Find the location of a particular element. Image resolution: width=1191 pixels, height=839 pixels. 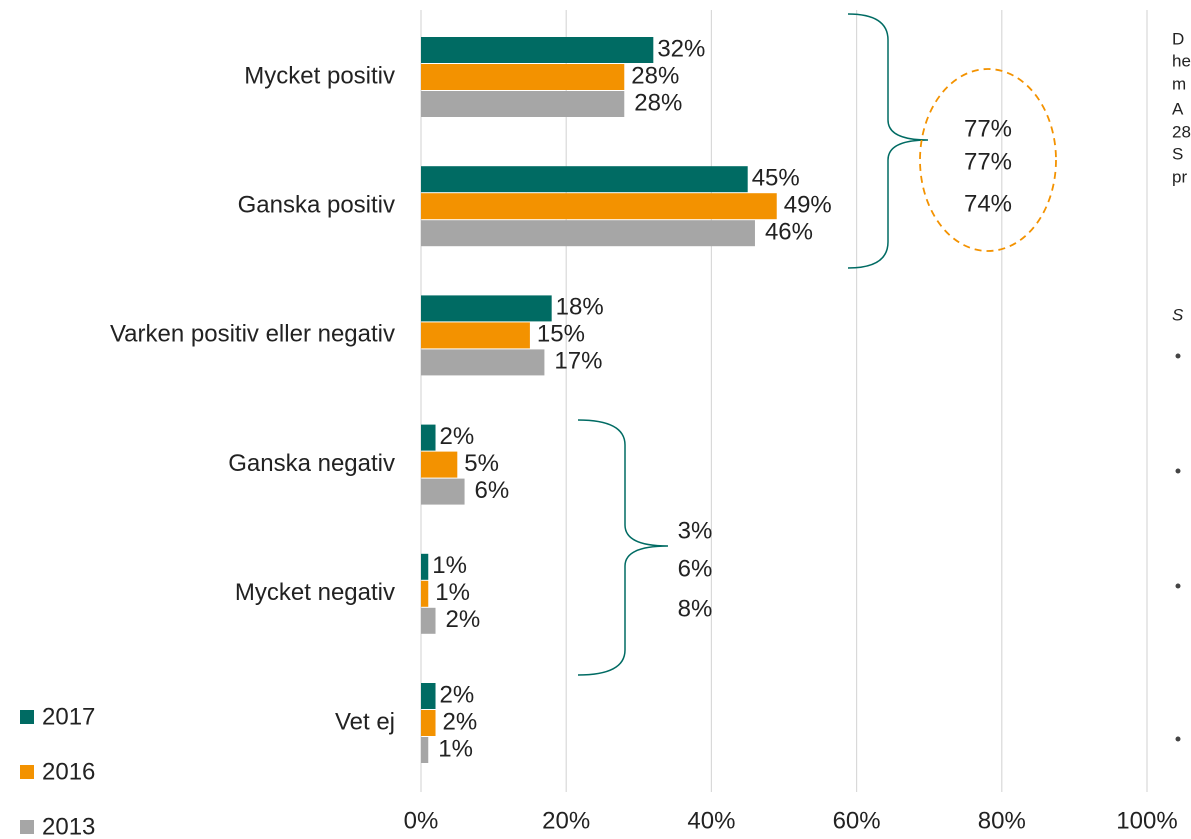

value-label: 6% is located at coordinates (492, 490).